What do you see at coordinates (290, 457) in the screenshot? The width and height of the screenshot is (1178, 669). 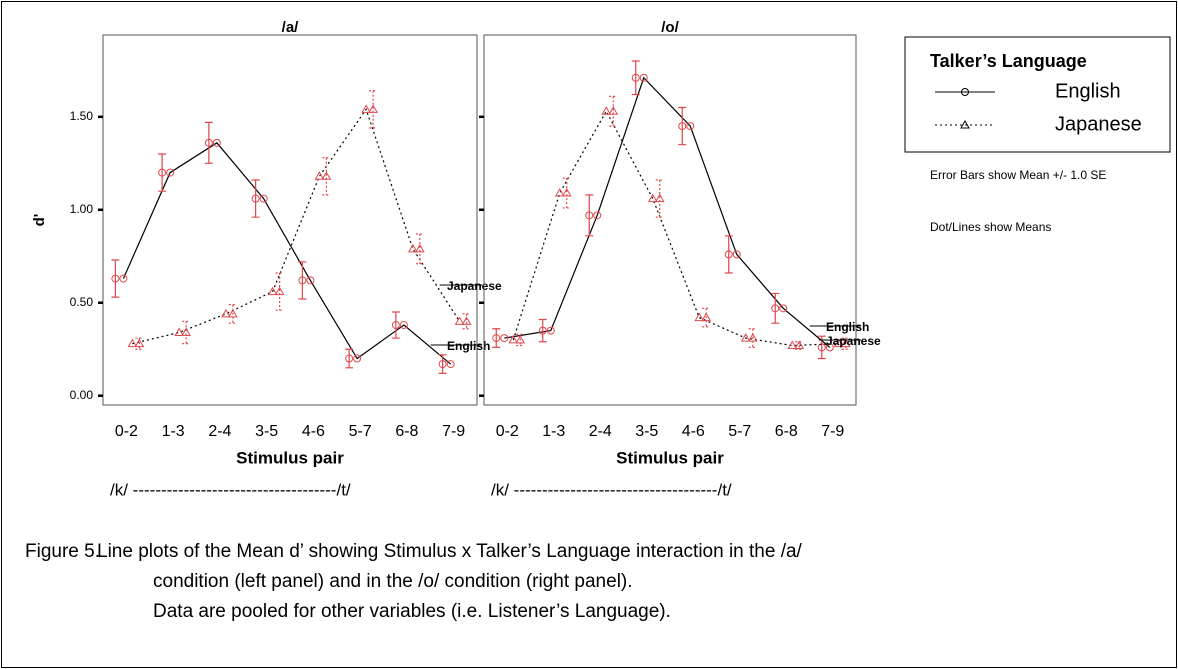 I see `x-axis-label: Stimulus pair` at bounding box center [290, 457].